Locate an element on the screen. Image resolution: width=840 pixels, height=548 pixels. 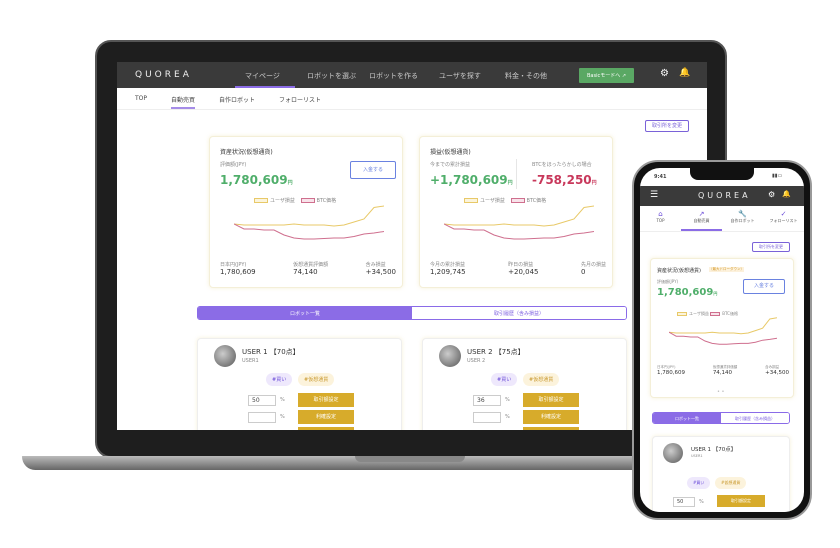
legend-btc: BTC価格 is located at coordinates (536, 201).